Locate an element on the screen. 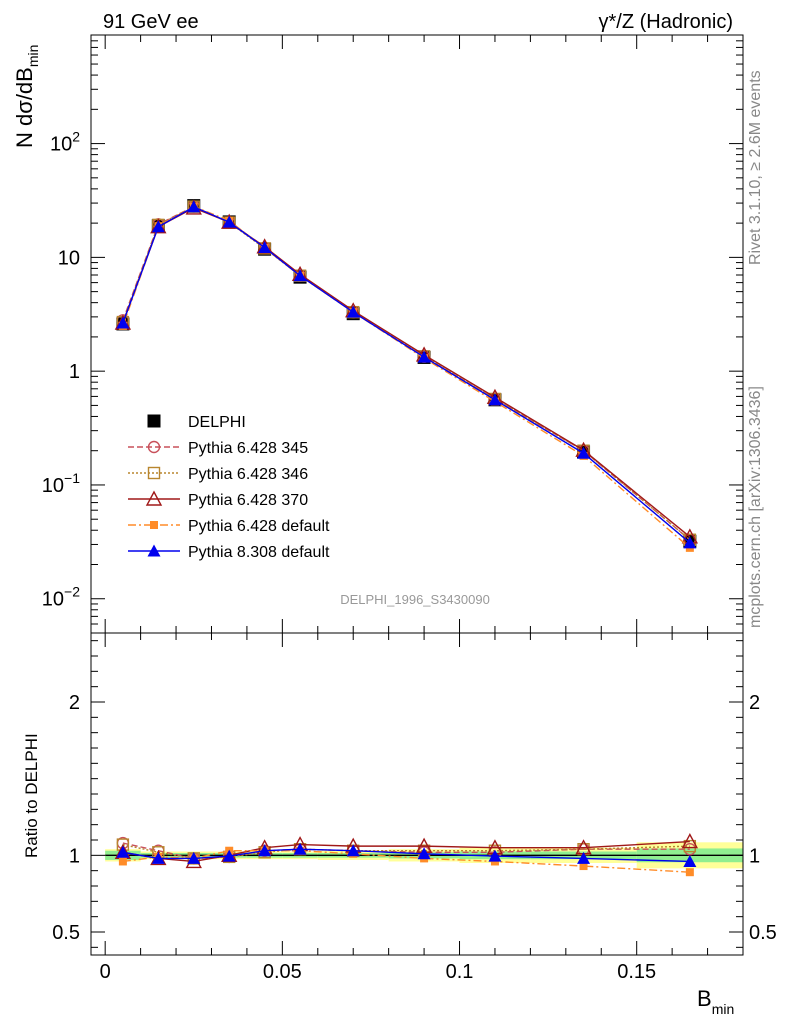 This screenshot has width=786, height=1024. lower-y-tick-label: 1 is located at coordinates (74, 856).